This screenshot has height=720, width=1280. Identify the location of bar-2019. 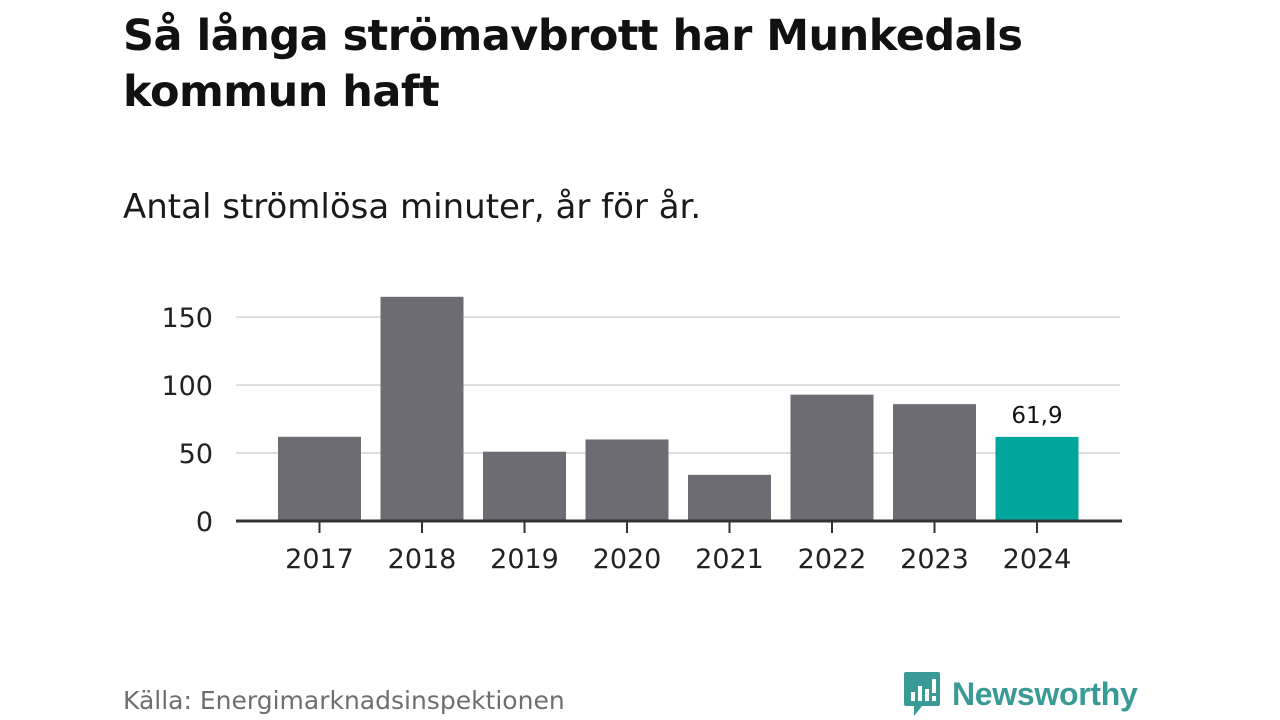
(524, 486).